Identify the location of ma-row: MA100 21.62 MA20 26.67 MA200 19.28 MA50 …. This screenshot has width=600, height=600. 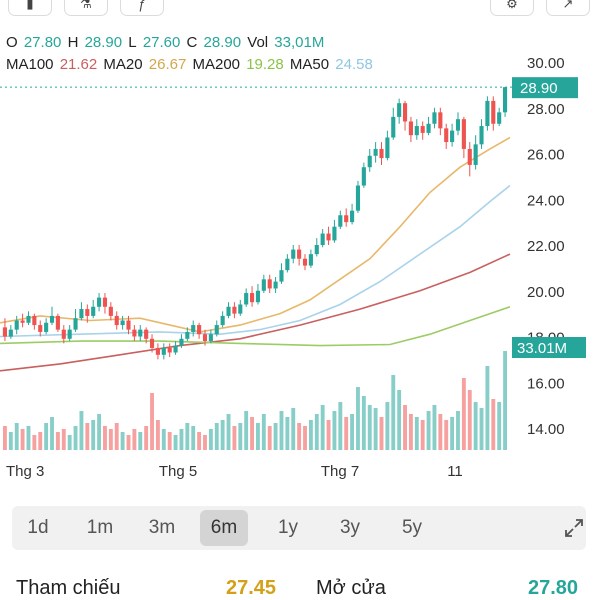
(190, 65).